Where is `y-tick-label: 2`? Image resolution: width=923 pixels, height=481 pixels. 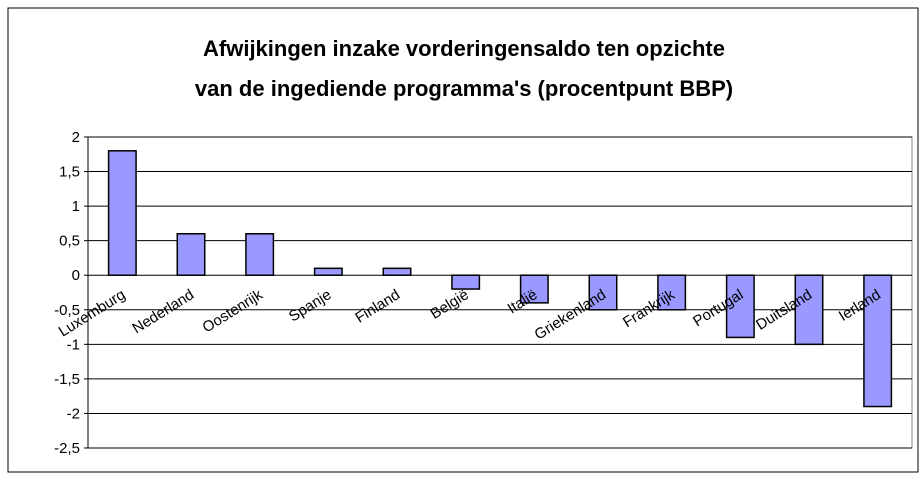
y-tick-label: 2 is located at coordinates (76, 137).